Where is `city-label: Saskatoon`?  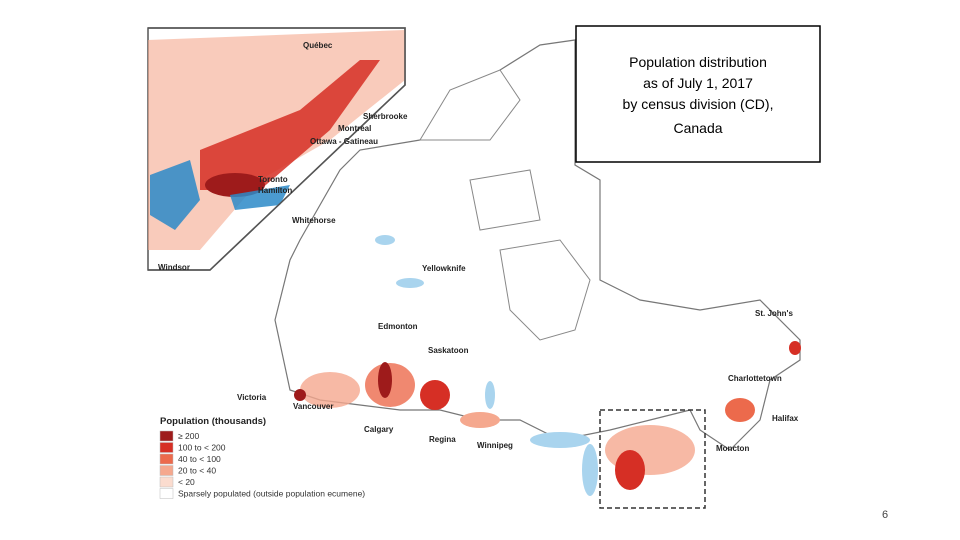 city-label: Saskatoon is located at coordinates (448, 350).